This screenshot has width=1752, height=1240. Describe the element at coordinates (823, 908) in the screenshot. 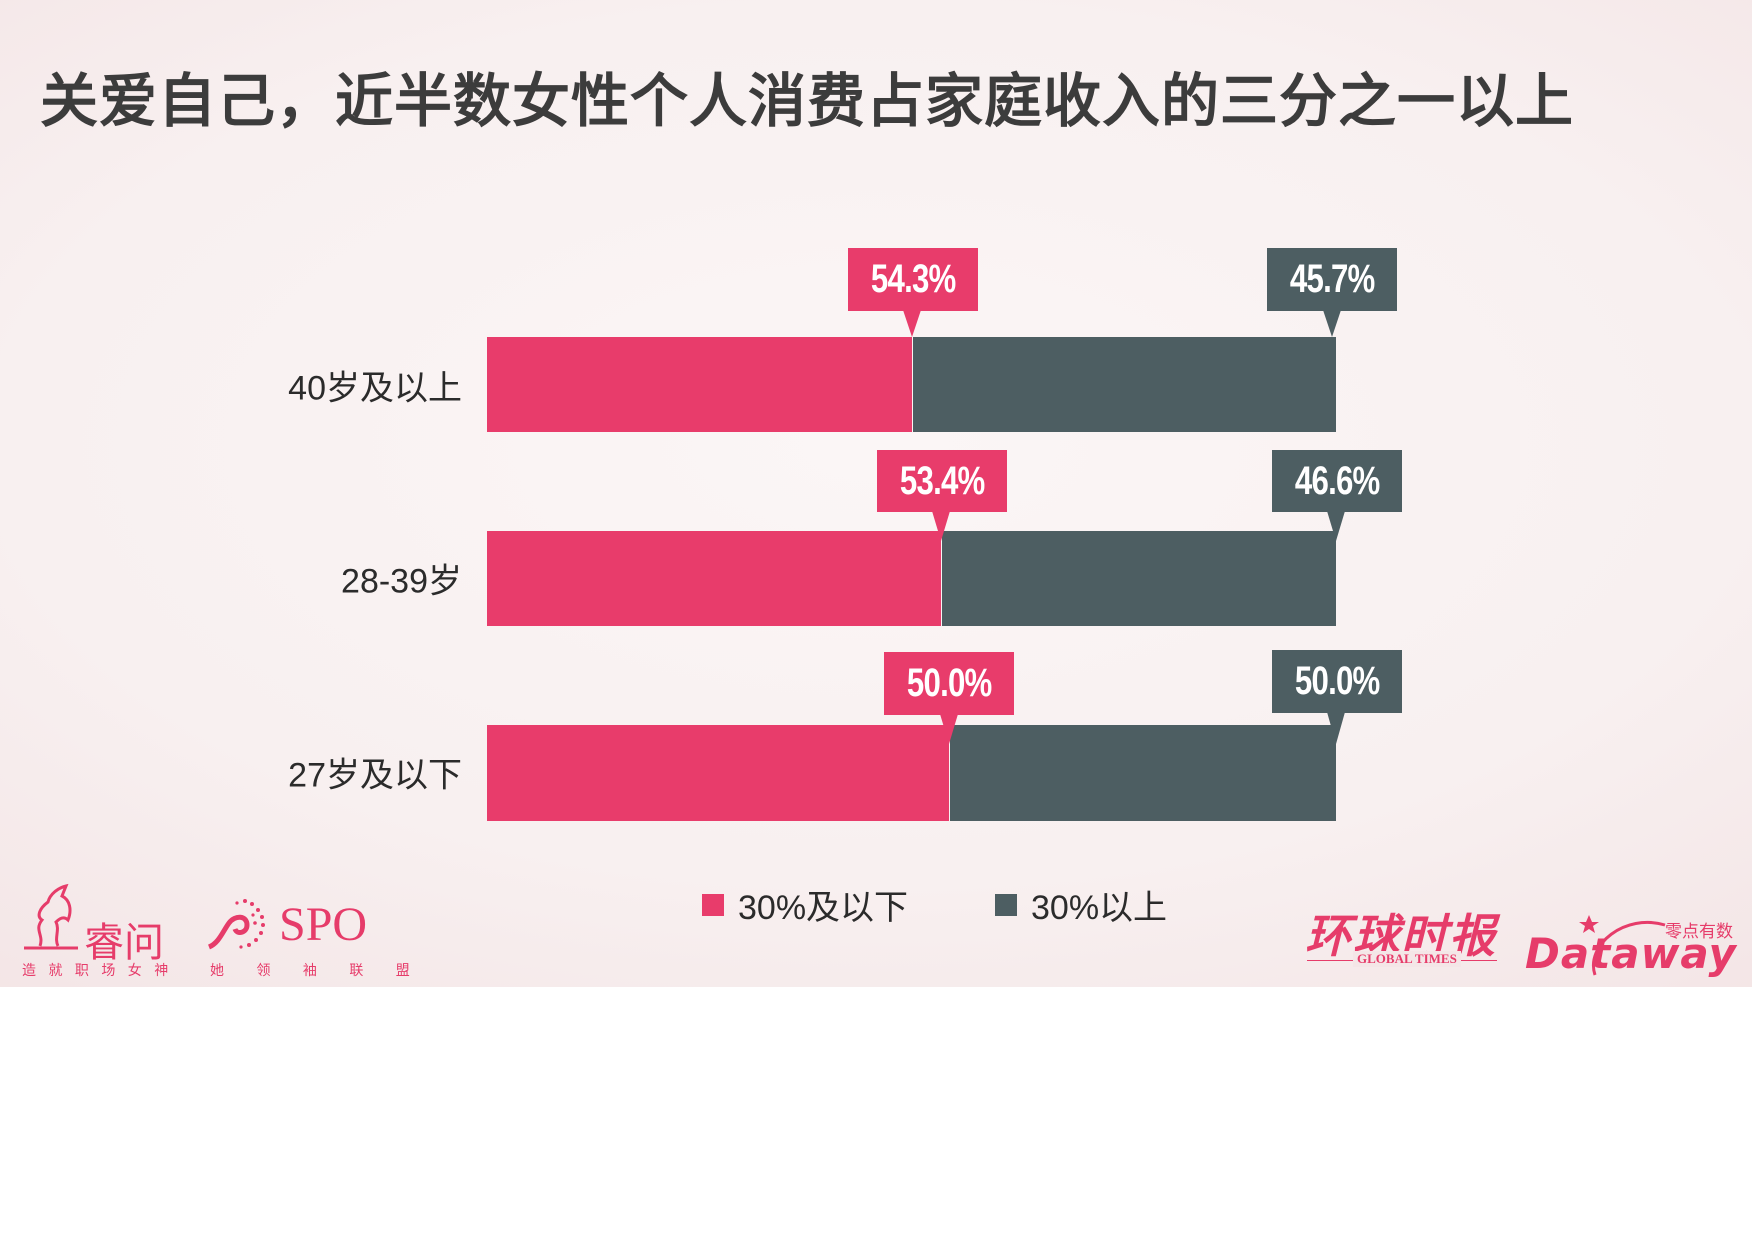

I see `legend-label: 30%及以下` at that location.